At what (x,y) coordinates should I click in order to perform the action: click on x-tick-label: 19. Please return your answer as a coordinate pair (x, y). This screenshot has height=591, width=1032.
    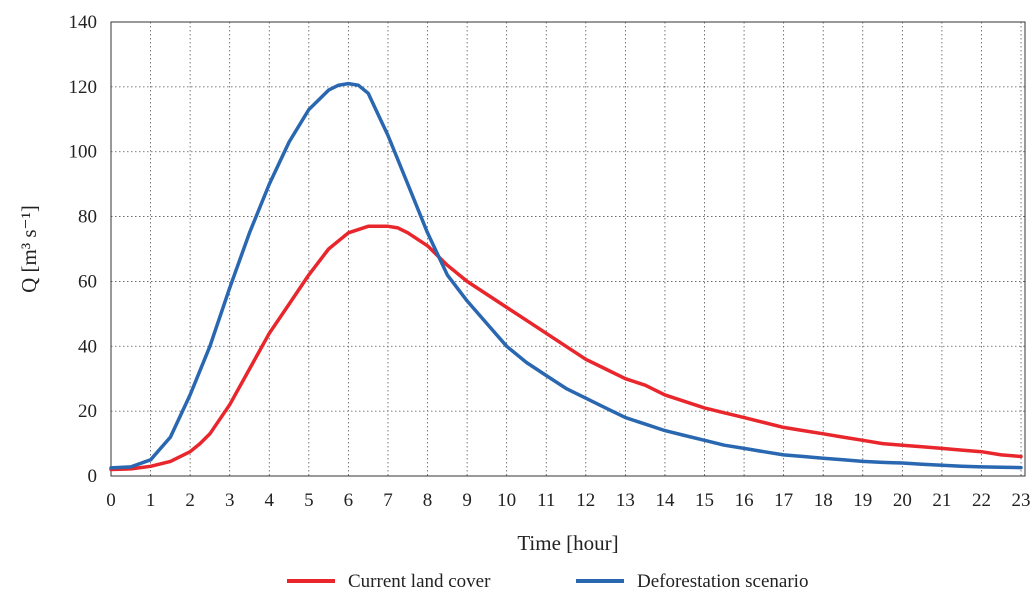
    Looking at the image, I should click on (862, 500).